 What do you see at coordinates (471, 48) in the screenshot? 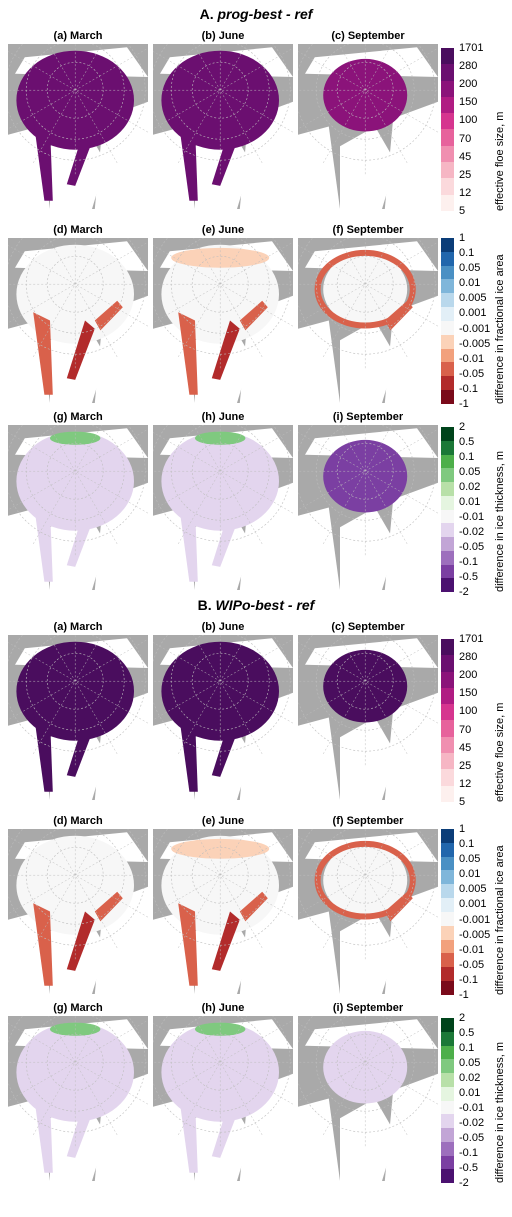
I see `colorbar-tick: 1701` at bounding box center [471, 48].